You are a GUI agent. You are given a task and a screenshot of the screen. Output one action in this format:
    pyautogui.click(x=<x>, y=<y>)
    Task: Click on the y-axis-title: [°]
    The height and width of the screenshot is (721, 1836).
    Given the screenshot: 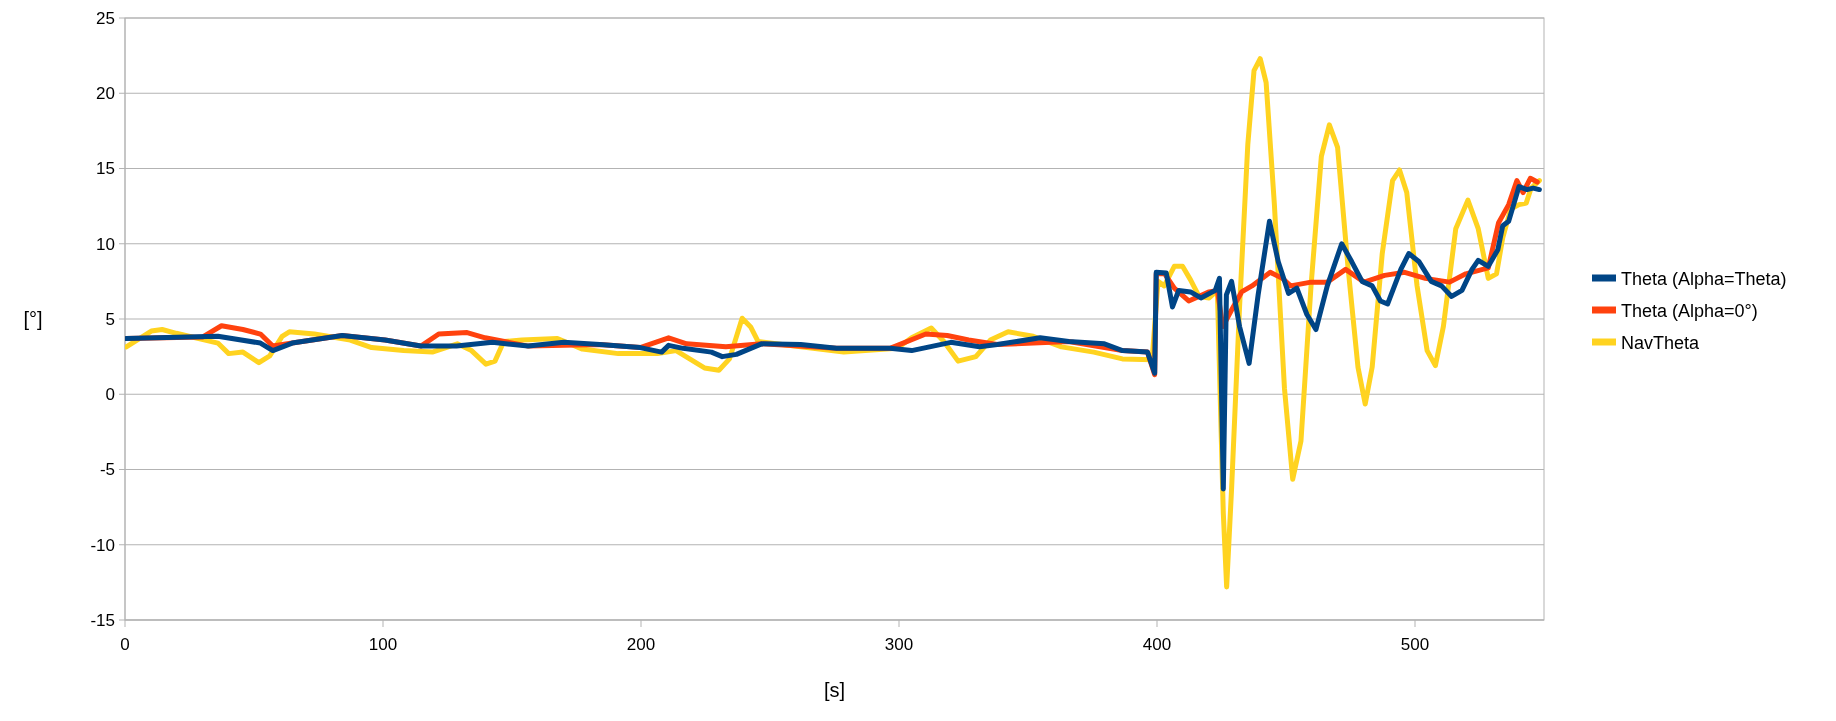 What is the action you would take?
    pyautogui.click(x=33, y=319)
    